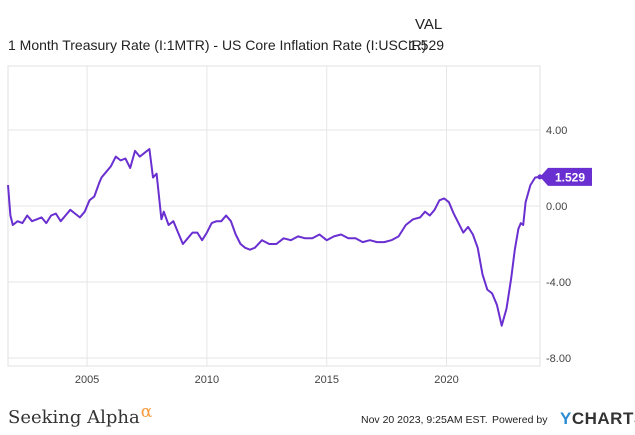 Image resolution: width=635 pixels, height=435 pixels. I want to click on x-tick-label: 2015, so click(326, 380).